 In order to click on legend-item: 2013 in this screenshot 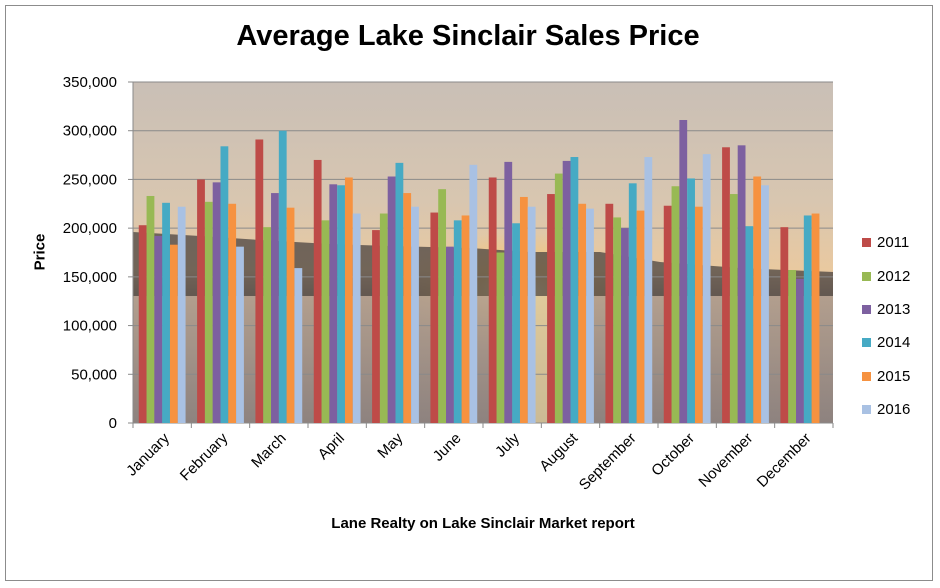, I will do `click(886, 309)`.